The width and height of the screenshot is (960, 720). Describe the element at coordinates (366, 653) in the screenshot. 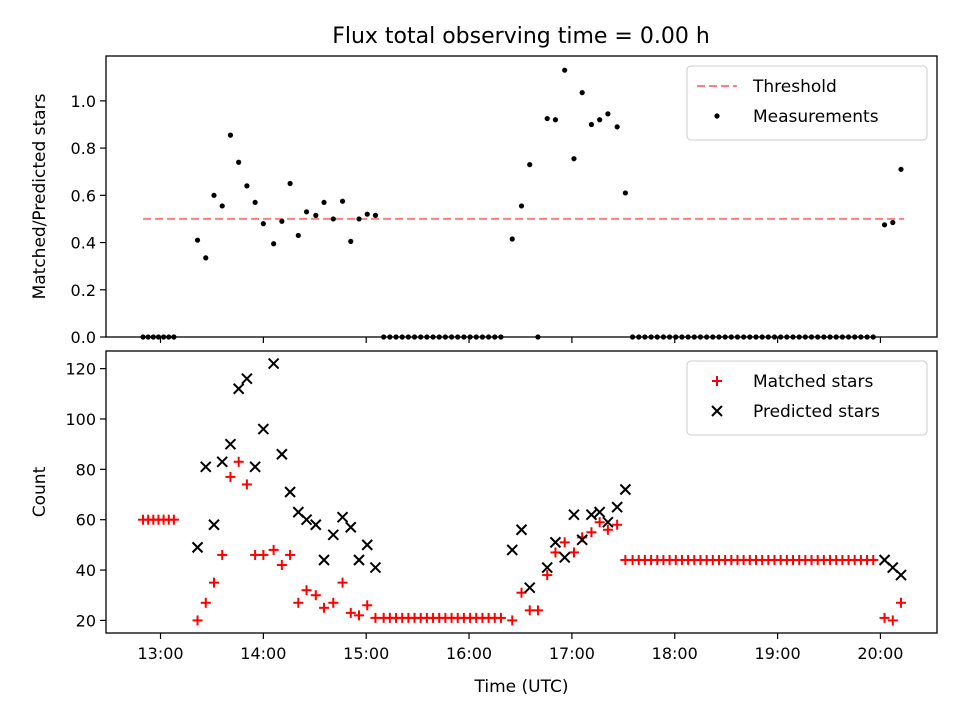

I see `x-tick-label: 15:00` at that location.